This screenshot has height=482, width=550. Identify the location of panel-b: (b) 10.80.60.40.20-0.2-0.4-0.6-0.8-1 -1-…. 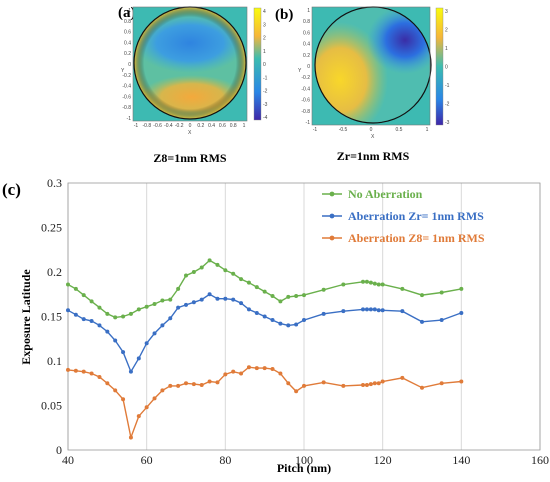
(362, 84).